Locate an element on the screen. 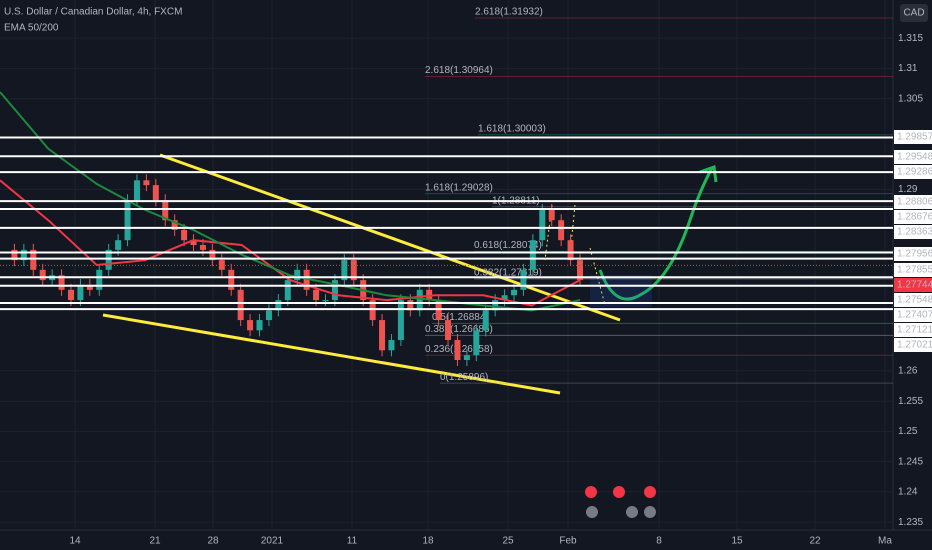  price-tag-label: 1.28806 is located at coordinates (914, 202).